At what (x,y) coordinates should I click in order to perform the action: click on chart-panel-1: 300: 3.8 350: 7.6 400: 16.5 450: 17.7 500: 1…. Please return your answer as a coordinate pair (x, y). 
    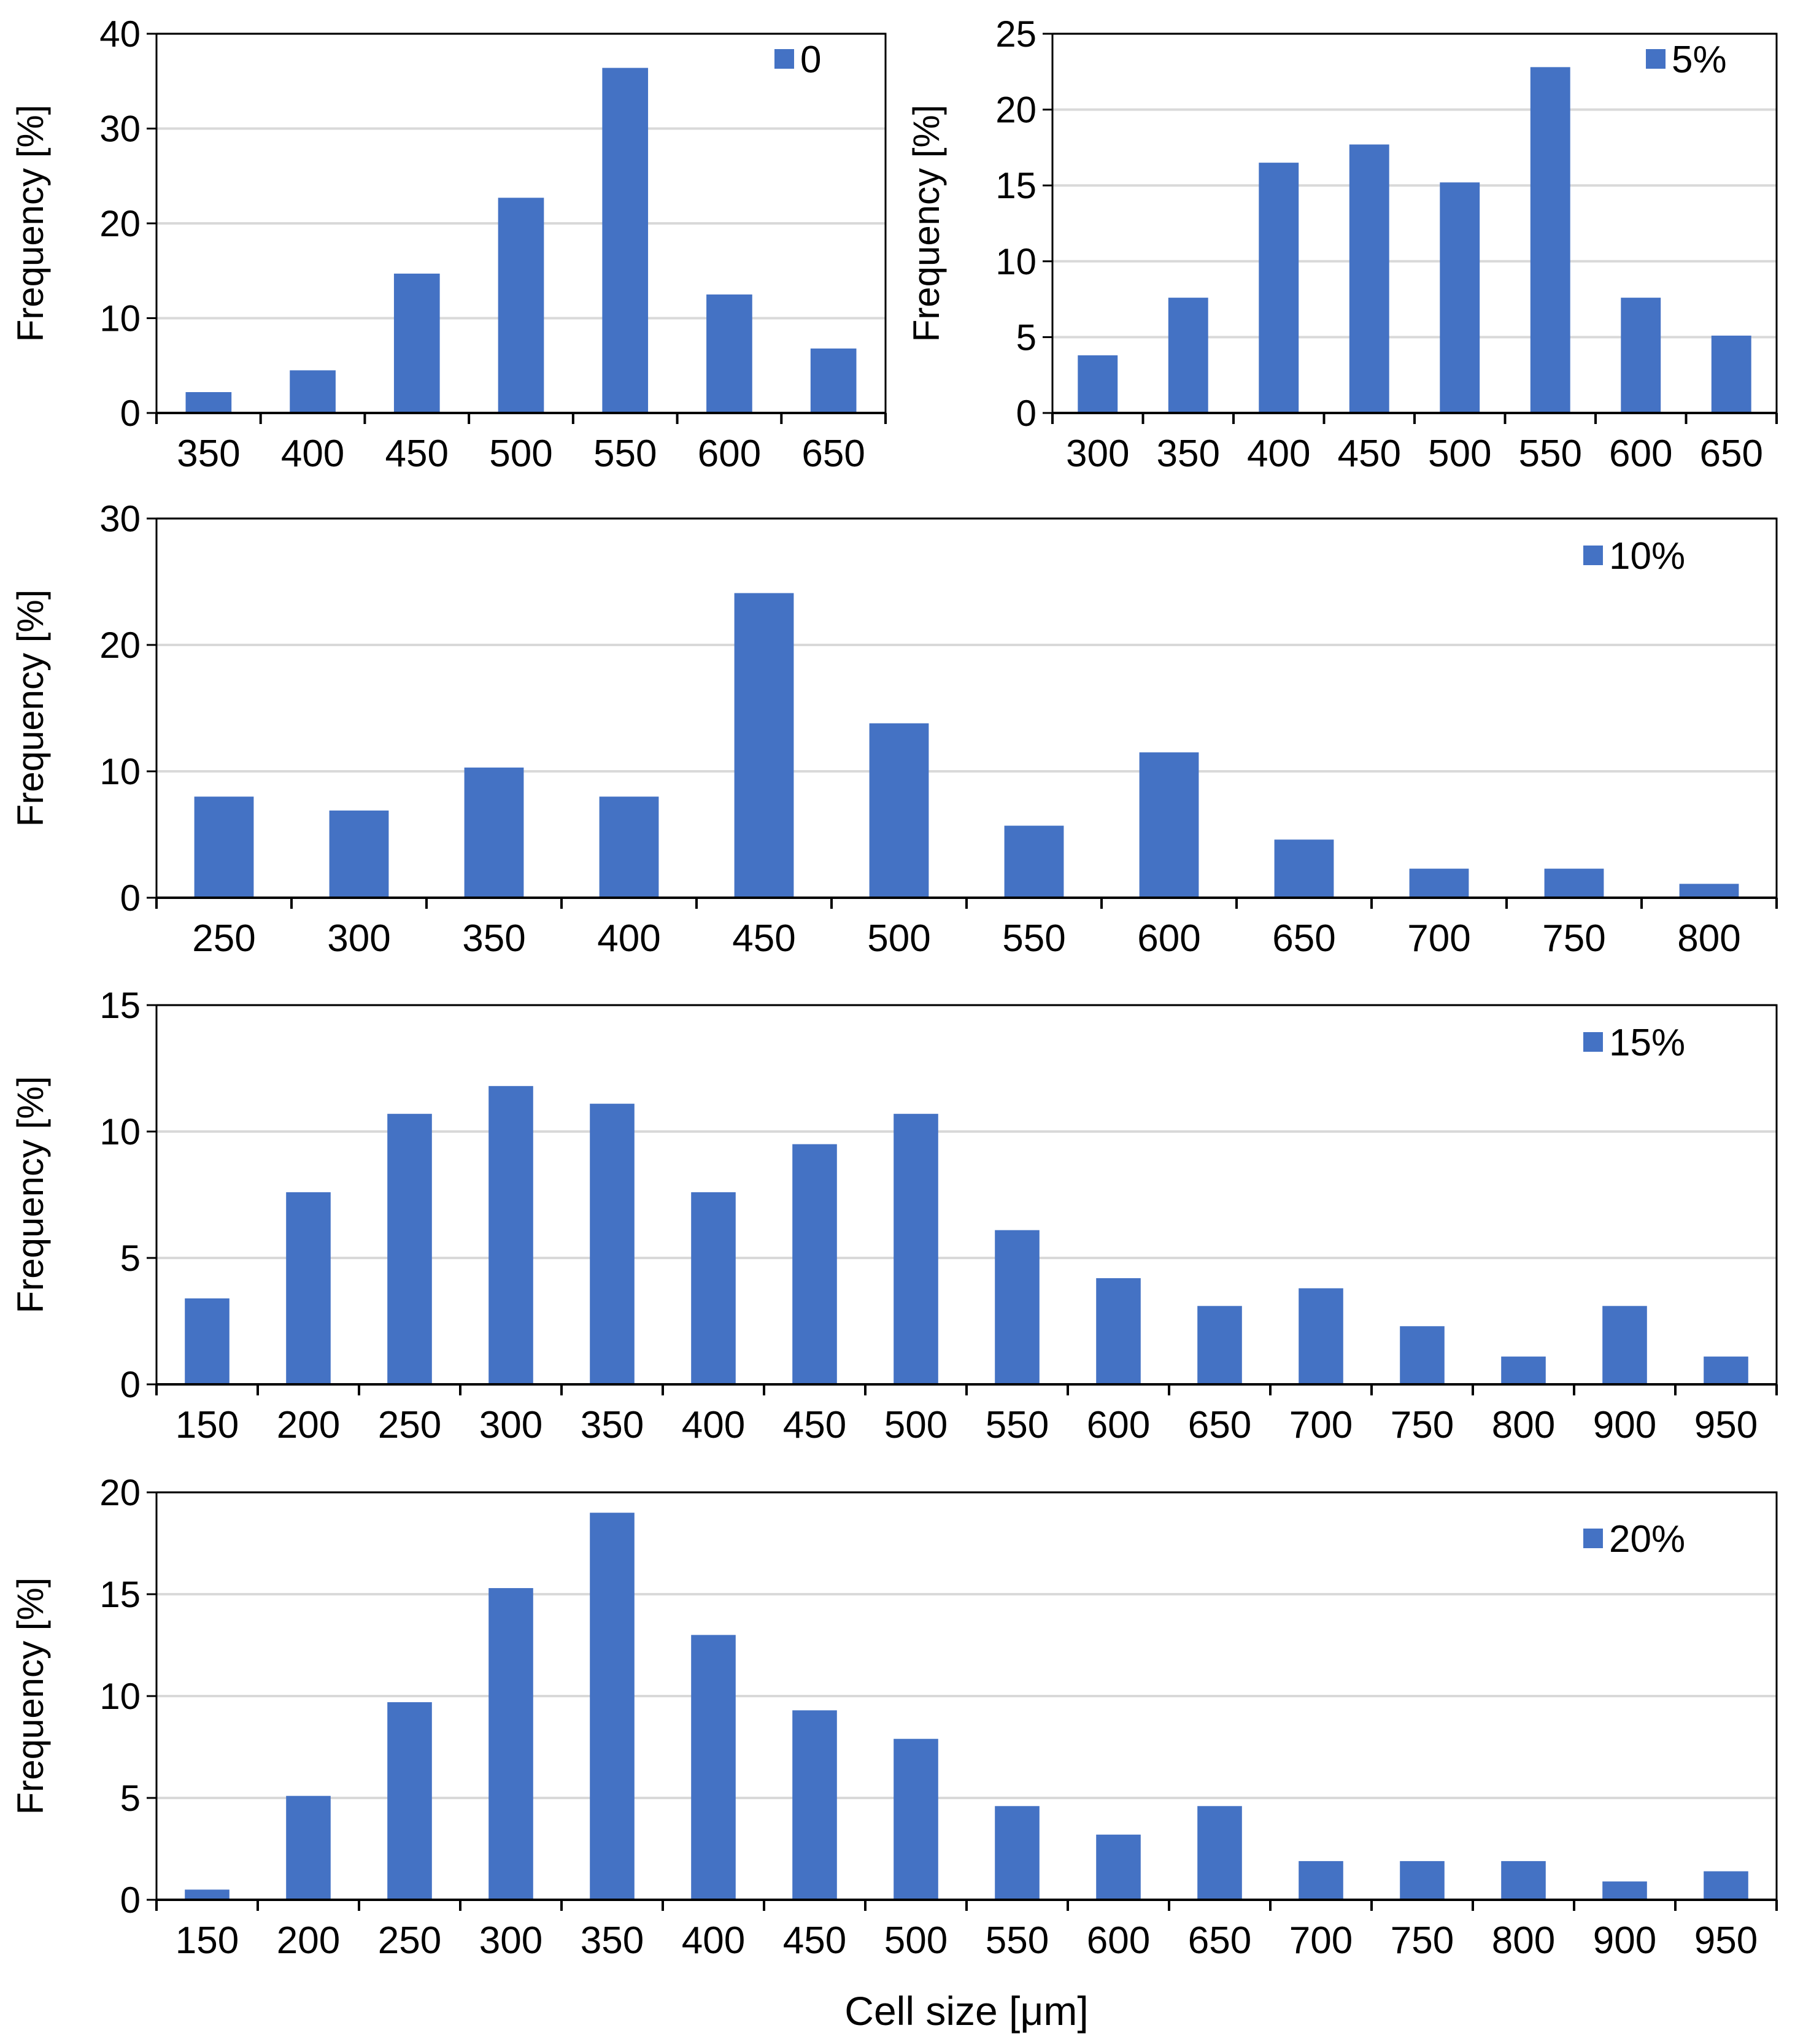
    Looking at the image, I should click on (1342, 244).